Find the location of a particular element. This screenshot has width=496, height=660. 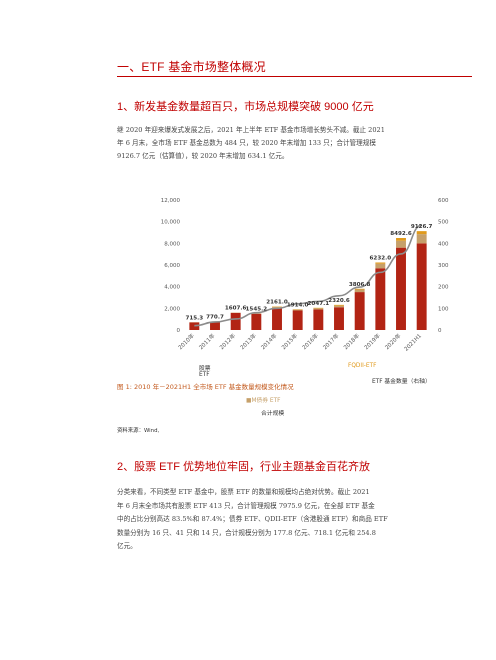

y-right-tick-label: 0 is located at coordinates (440, 331).